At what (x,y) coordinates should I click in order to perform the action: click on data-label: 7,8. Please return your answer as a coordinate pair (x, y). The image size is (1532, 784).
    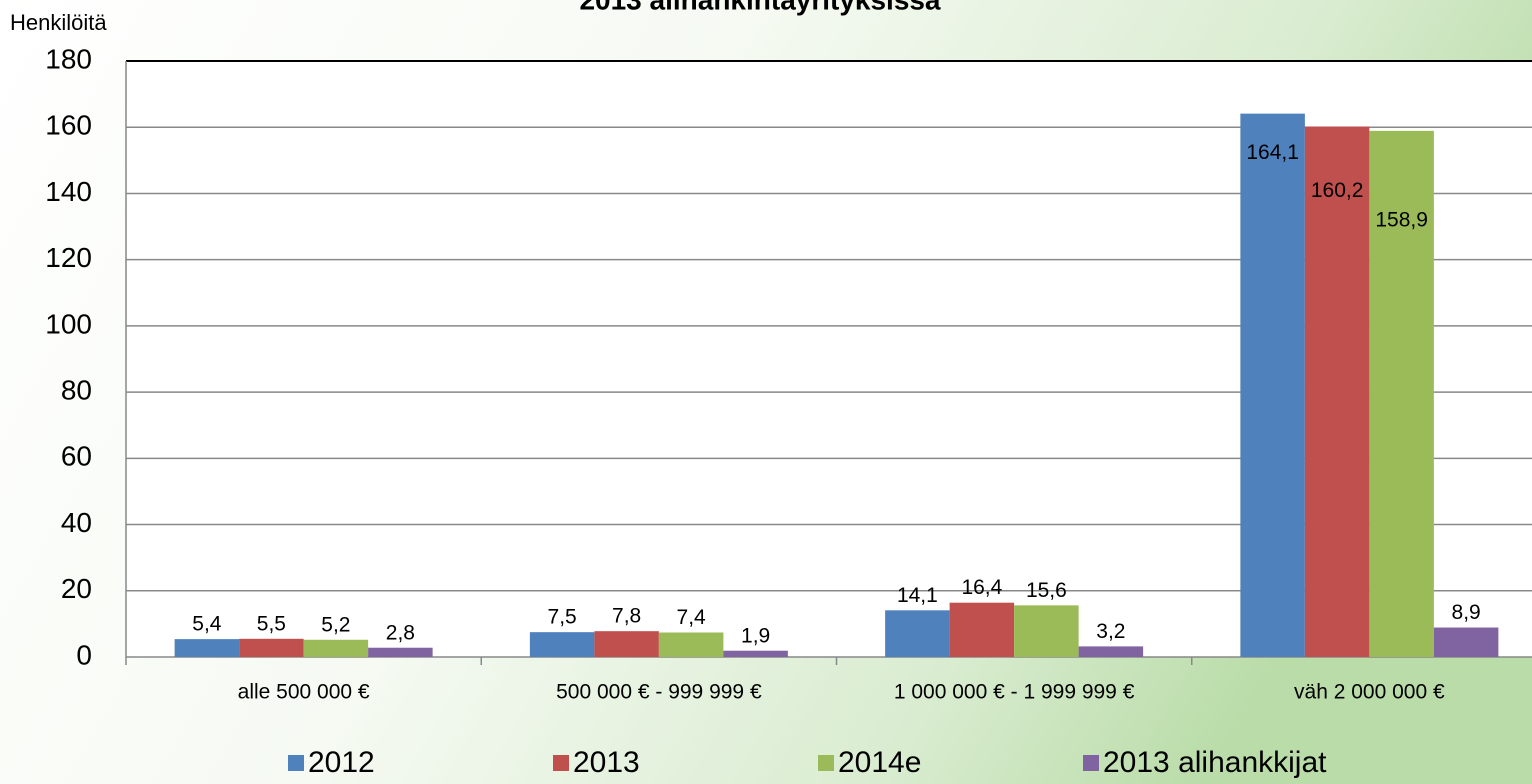
    Looking at the image, I should click on (626, 616).